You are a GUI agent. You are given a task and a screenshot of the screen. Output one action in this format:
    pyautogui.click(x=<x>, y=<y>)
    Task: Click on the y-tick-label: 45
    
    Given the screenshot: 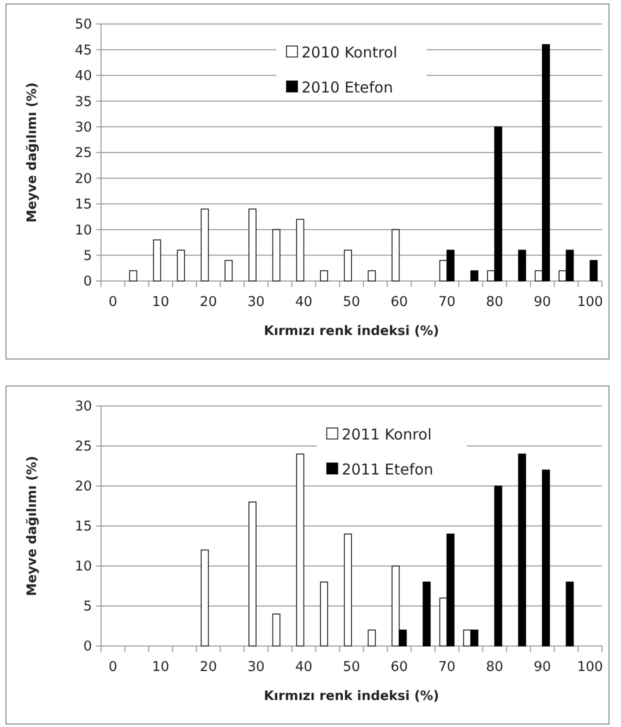 What is the action you would take?
    pyautogui.click(x=83, y=50)
    